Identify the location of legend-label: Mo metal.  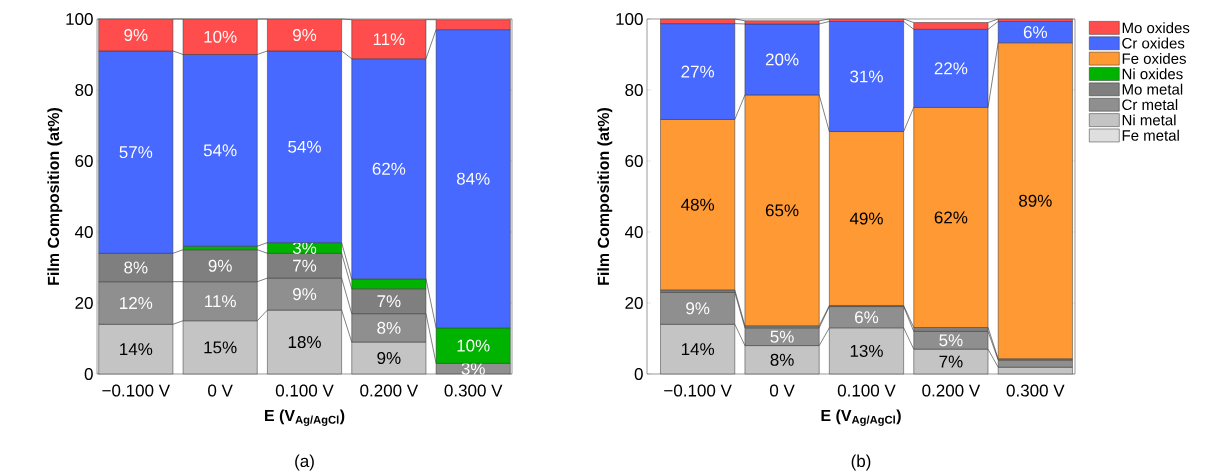
(1152, 89).